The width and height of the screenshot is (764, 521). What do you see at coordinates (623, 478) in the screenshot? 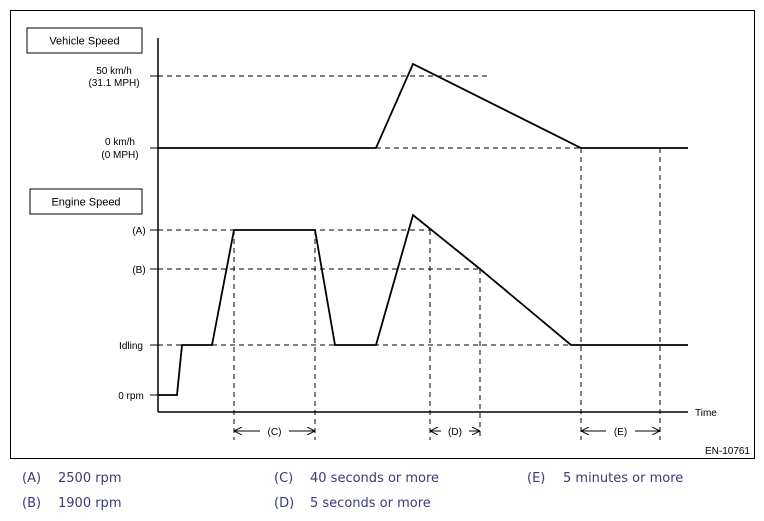
I see `legend-text-e: 5 minutes or more` at bounding box center [623, 478].